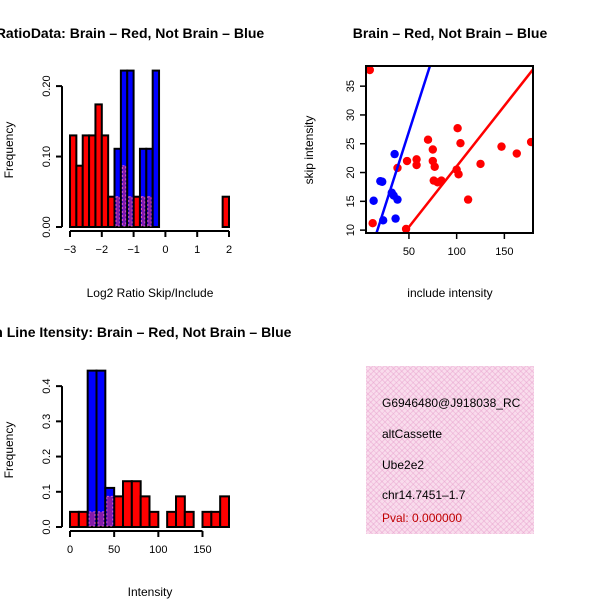  What do you see at coordinates (150, 592) in the screenshot?
I see `x-axis-label: Intensity` at bounding box center [150, 592].